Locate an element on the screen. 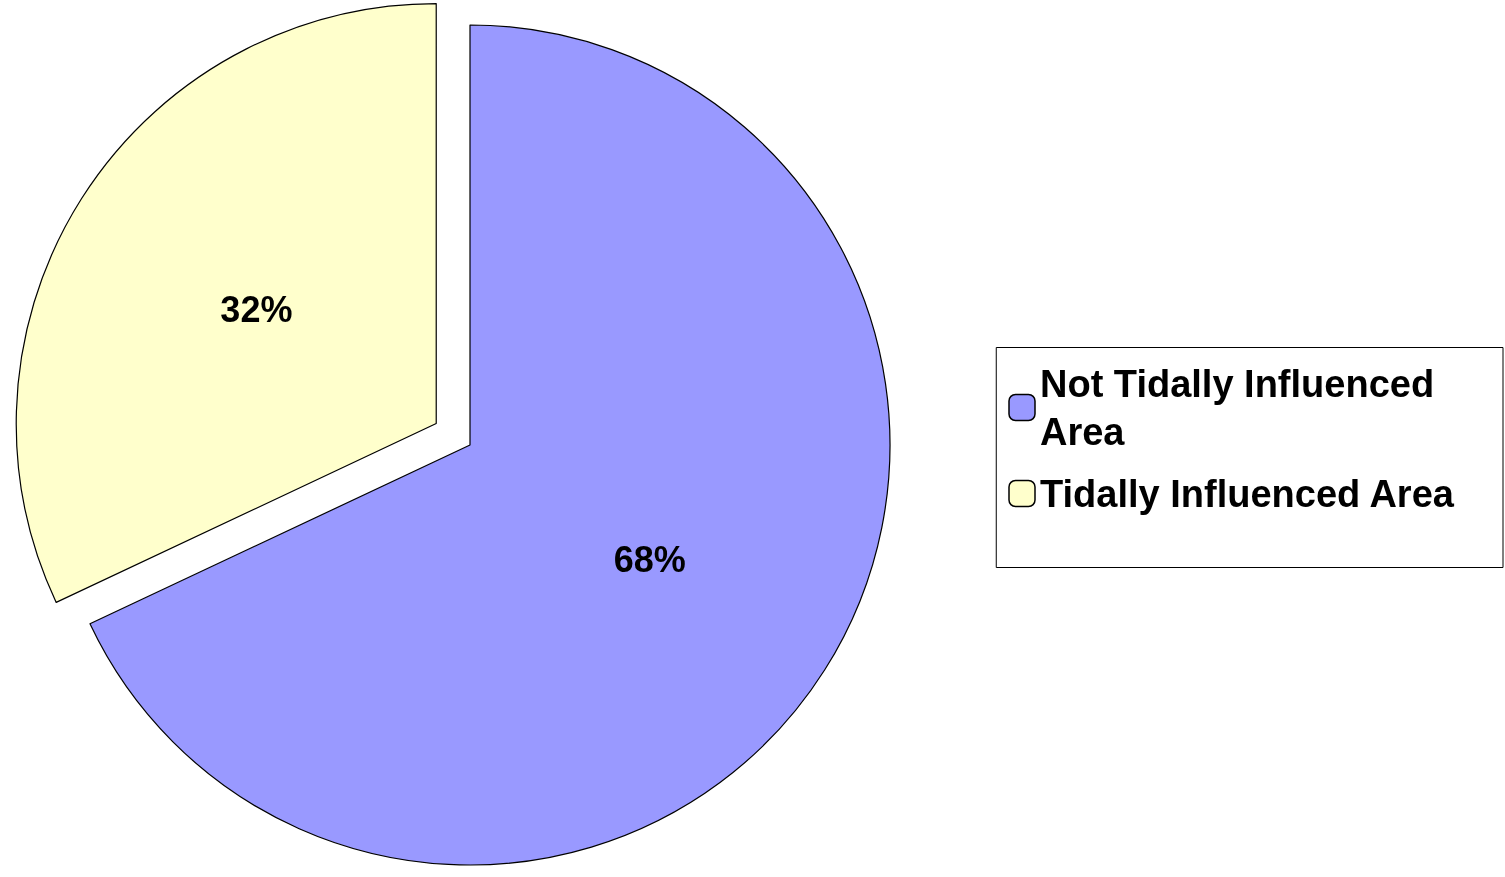  legend-label: Tidally Influenced Area is located at coordinates (1247, 493).